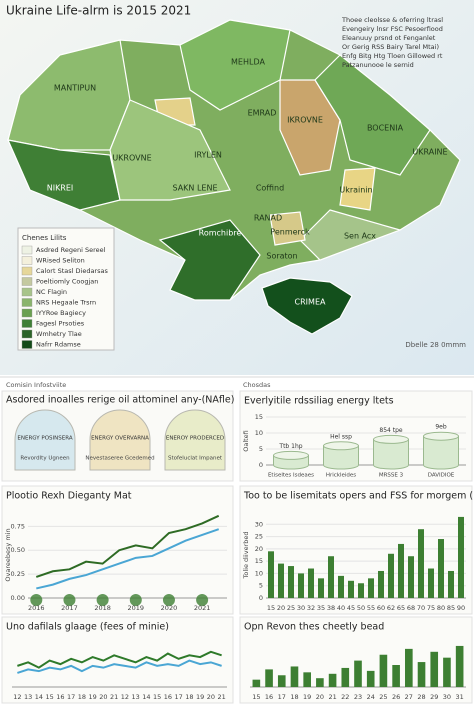  Describe the element at coordinates (60, 261) in the screenshot. I see `legend-label: WRised Seliton` at that location.